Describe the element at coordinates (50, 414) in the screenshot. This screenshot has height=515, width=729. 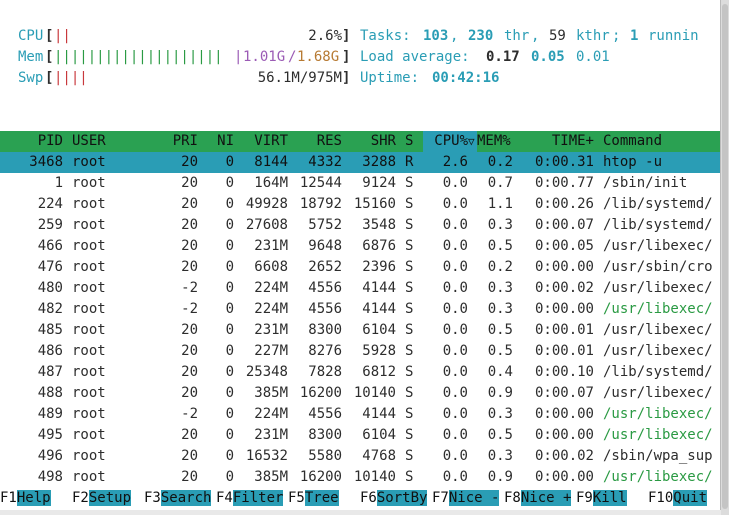
I see `pid-cell: 489` at that location.